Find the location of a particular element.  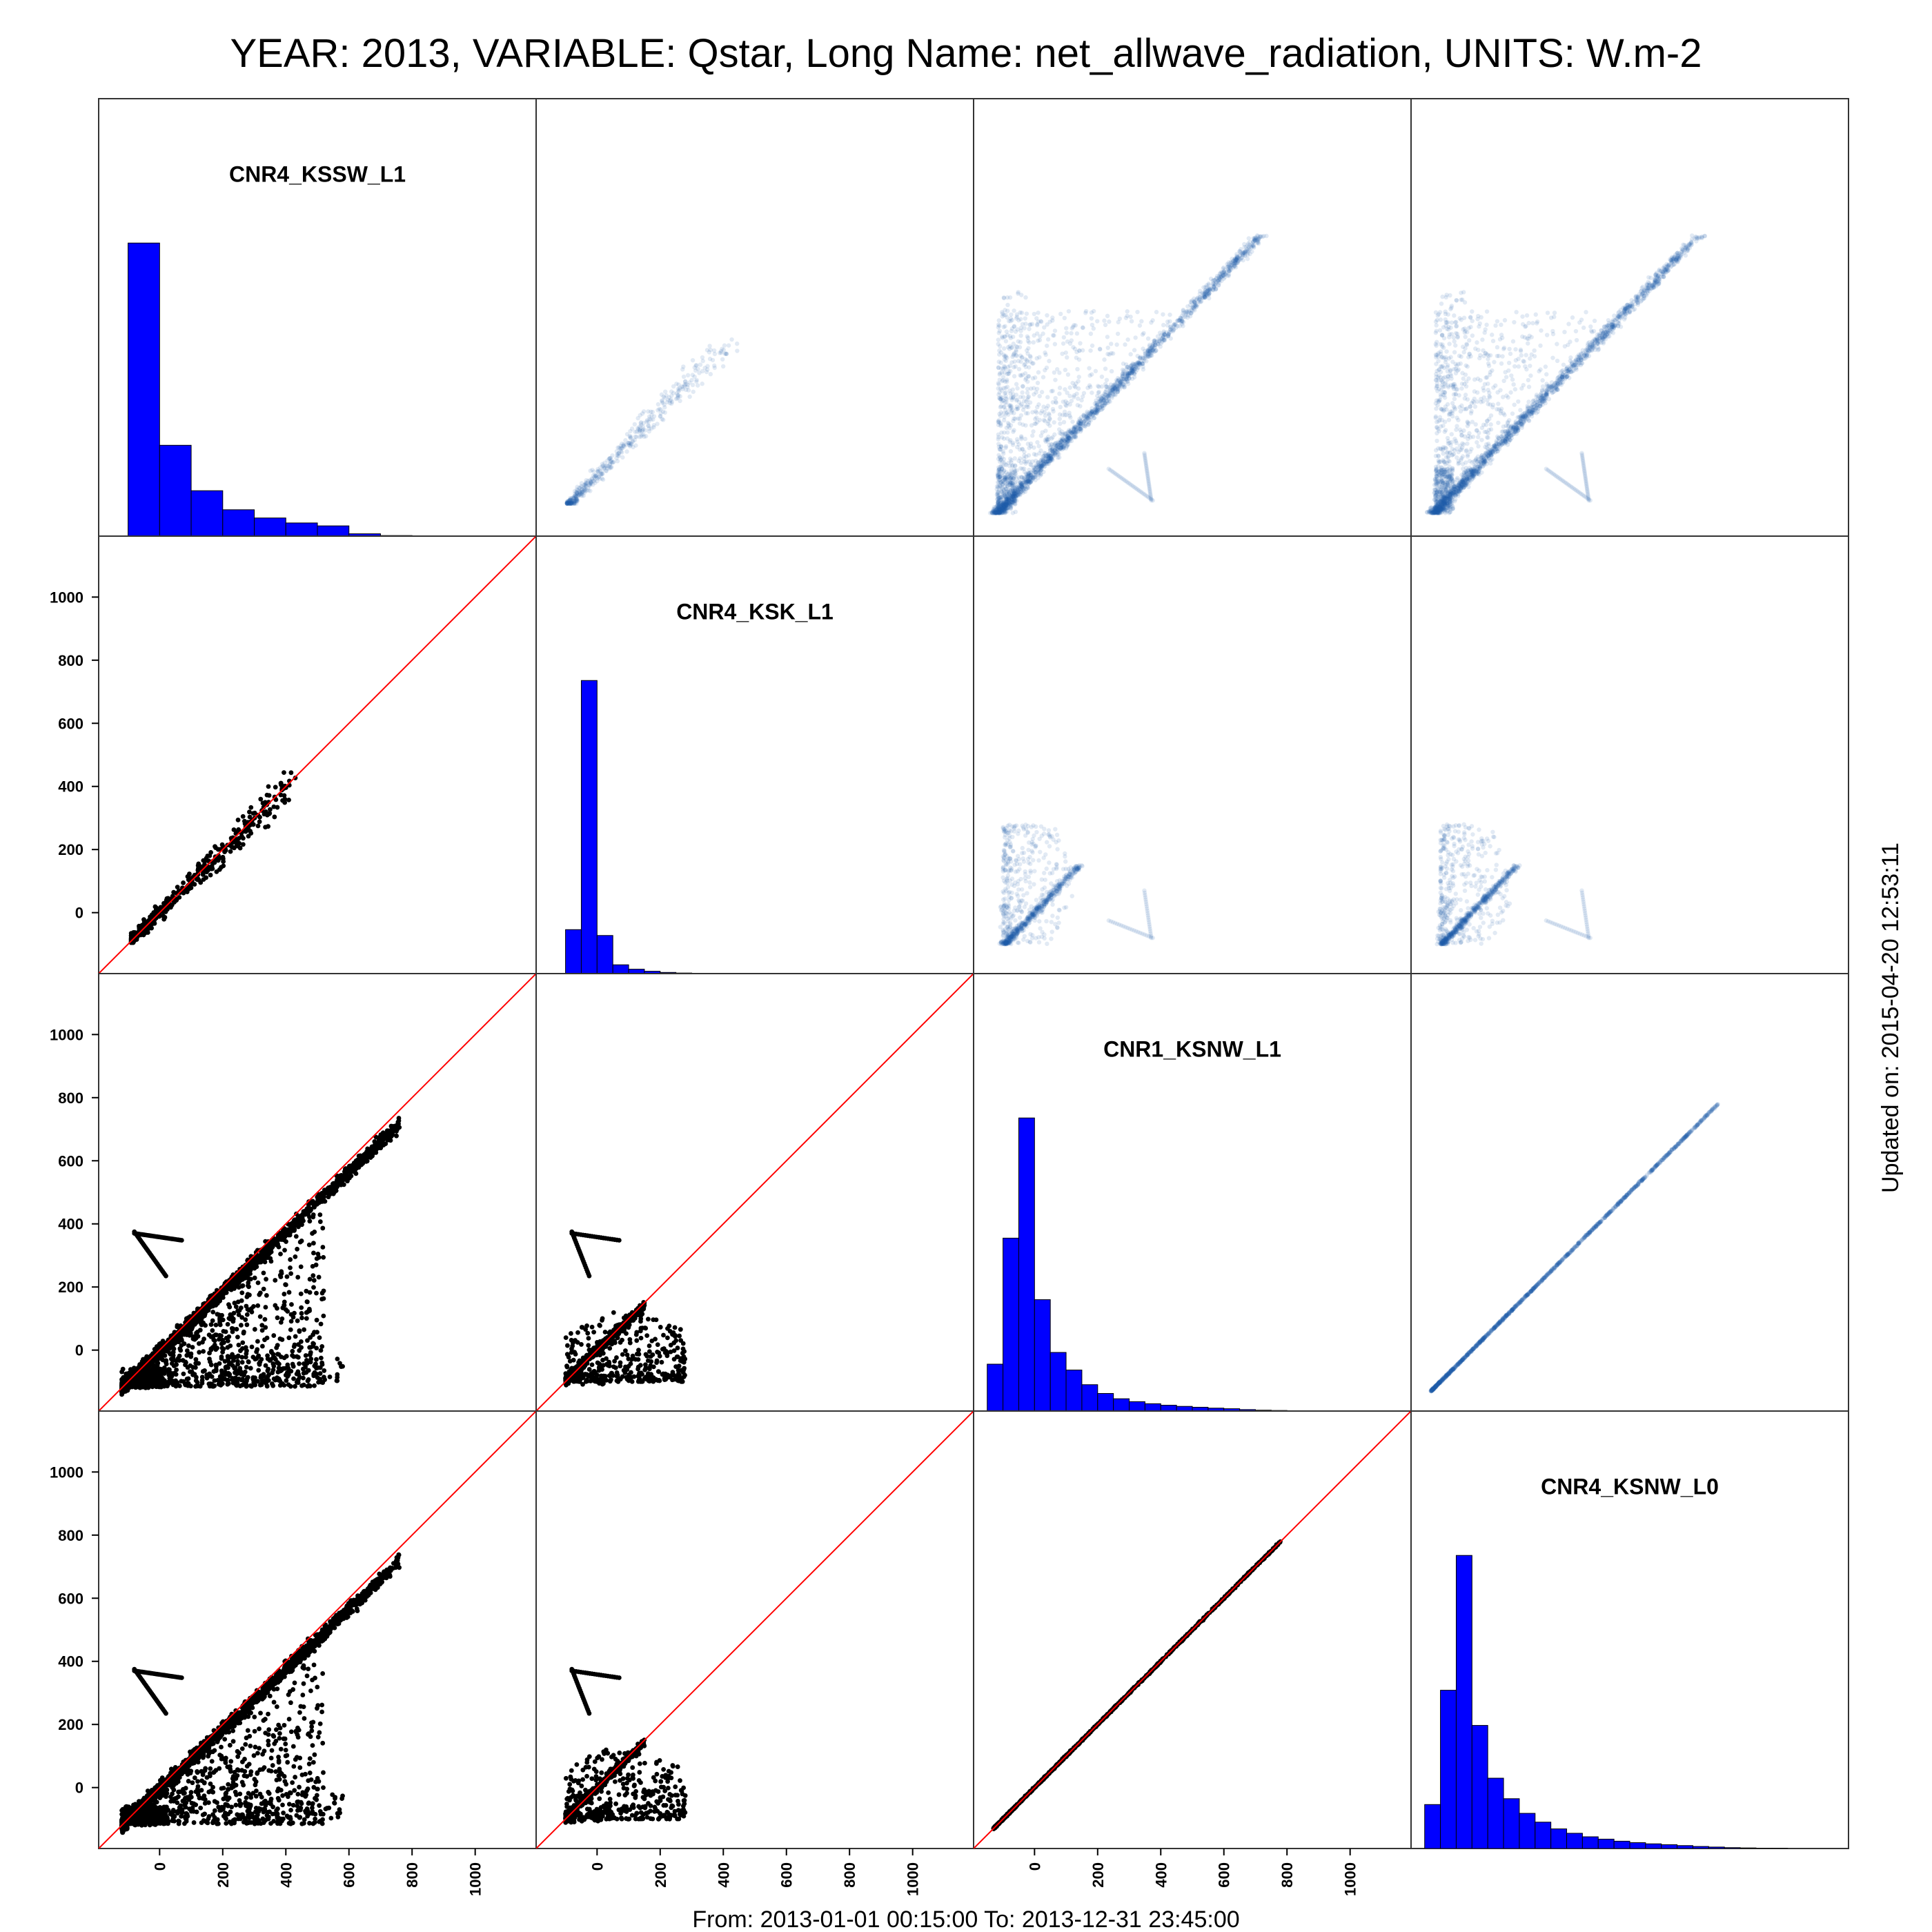

variable-label: CNR4_KSSW_L1 is located at coordinates (317, 173).